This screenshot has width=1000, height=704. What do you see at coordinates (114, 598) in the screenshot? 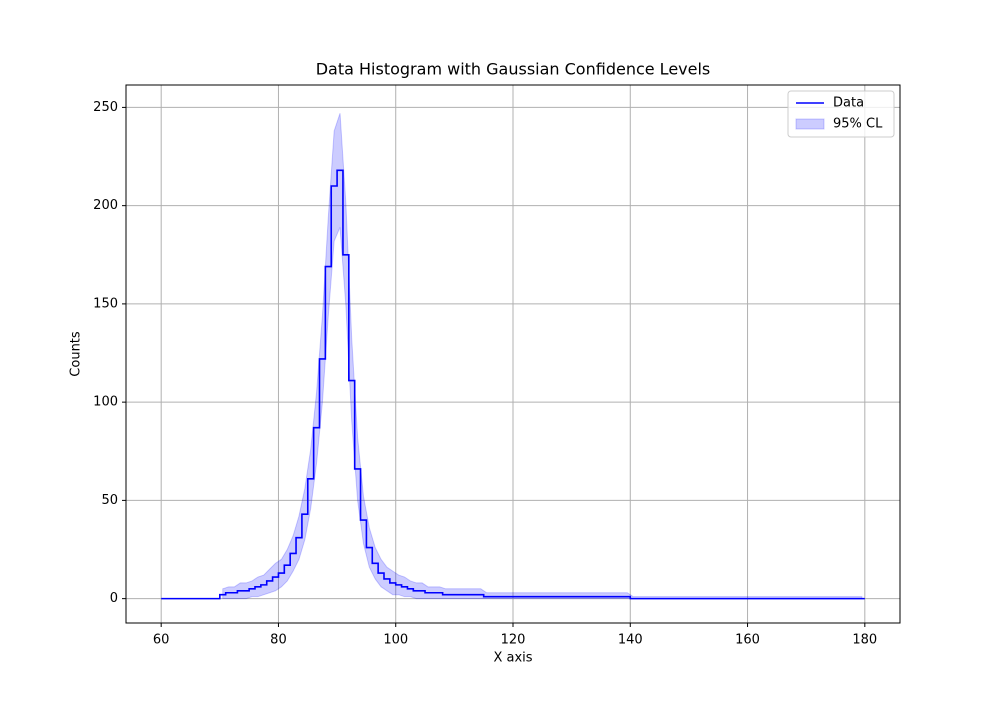
I see `y-tick-label: 0` at bounding box center [114, 598].